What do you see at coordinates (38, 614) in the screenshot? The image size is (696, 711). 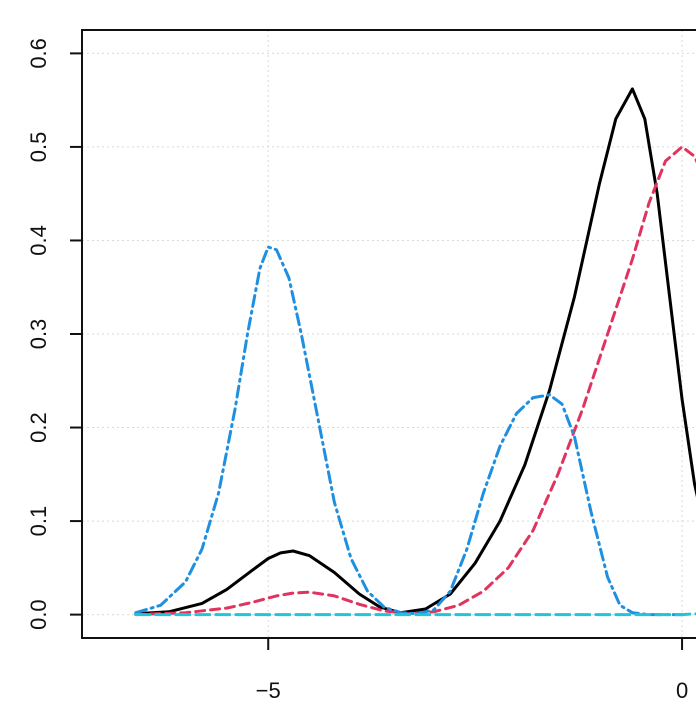 I see `y-tick-label: 0.0` at bounding box center [38, 614].